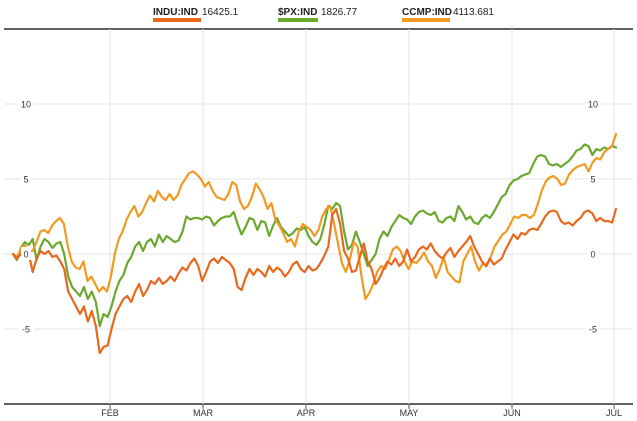 The height and width of the screenshot is (421, 637). I want to click on y-tick-label-left: 10, so click(26, 105).